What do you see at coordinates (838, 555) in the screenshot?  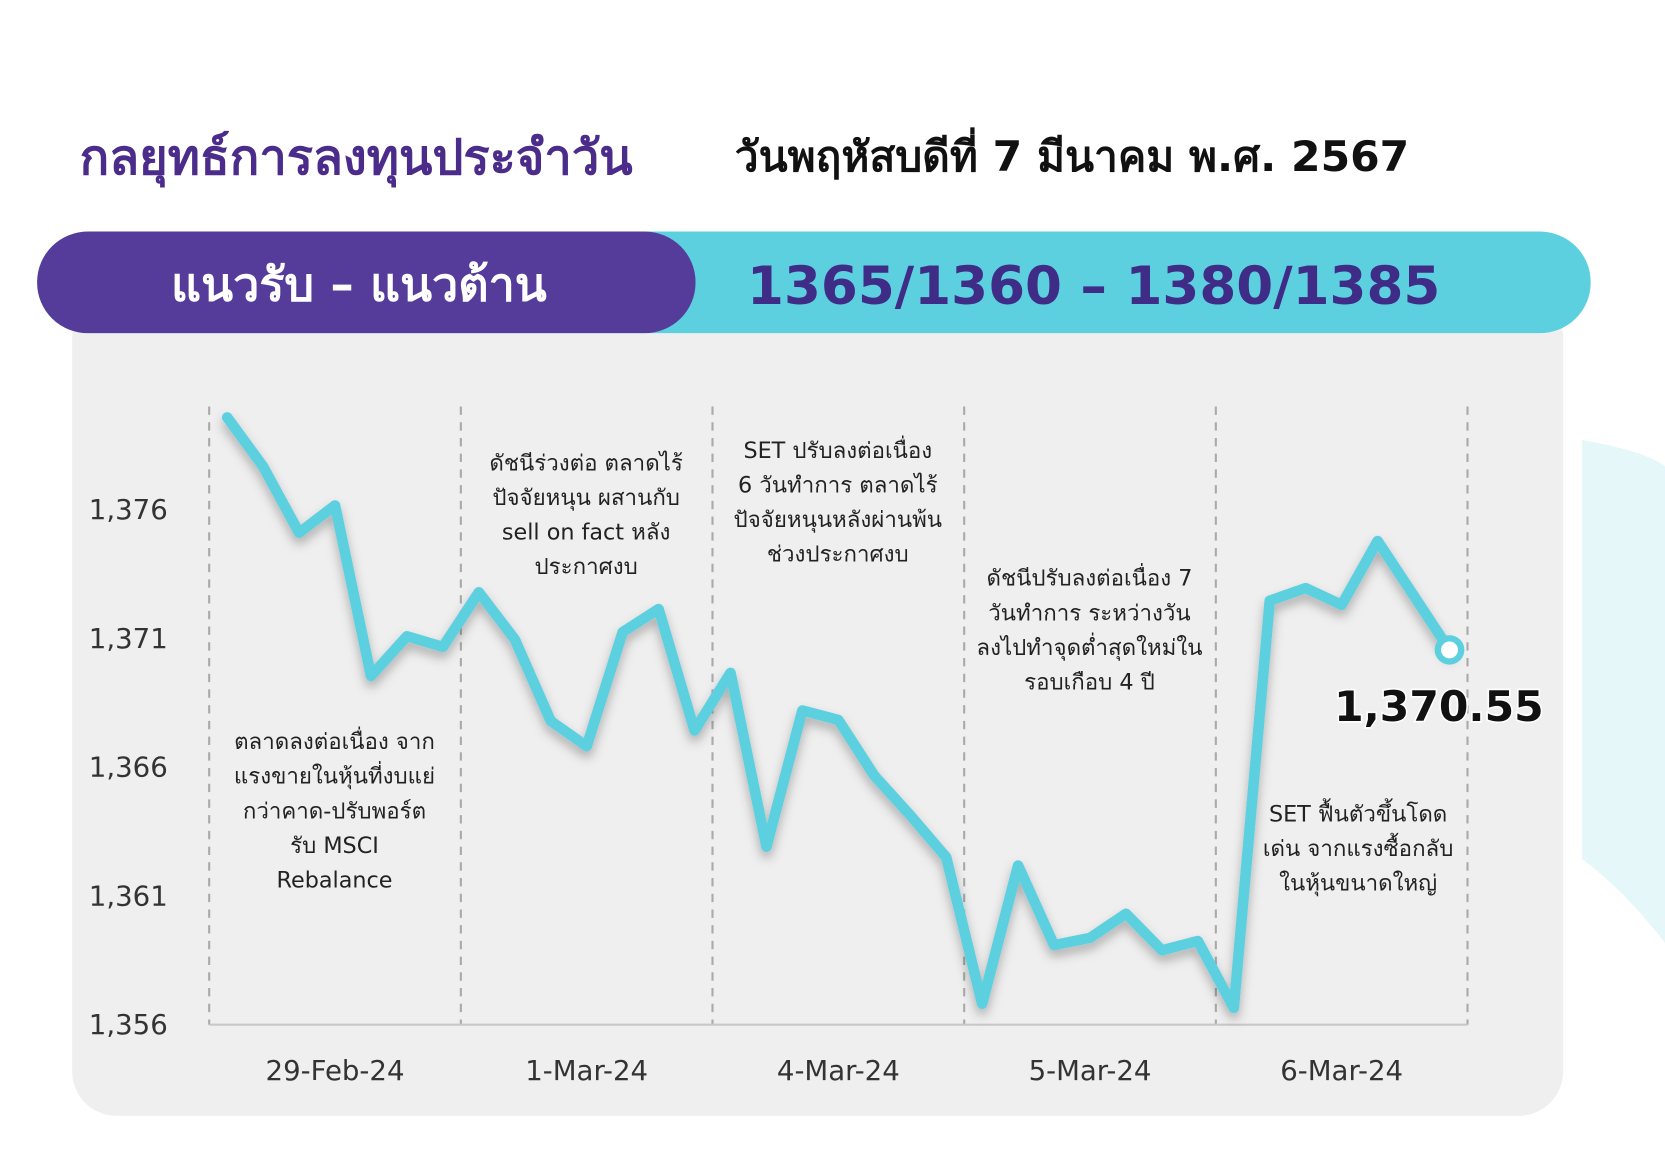 I see `annotation: ช่วงประกาศงบ` at bounding box center [838, 555].